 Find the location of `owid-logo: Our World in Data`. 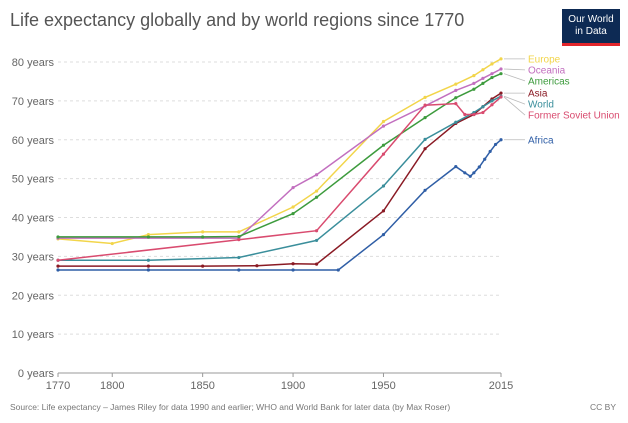

owid-logo: Our World in Data is located at coordinates (591, 27).